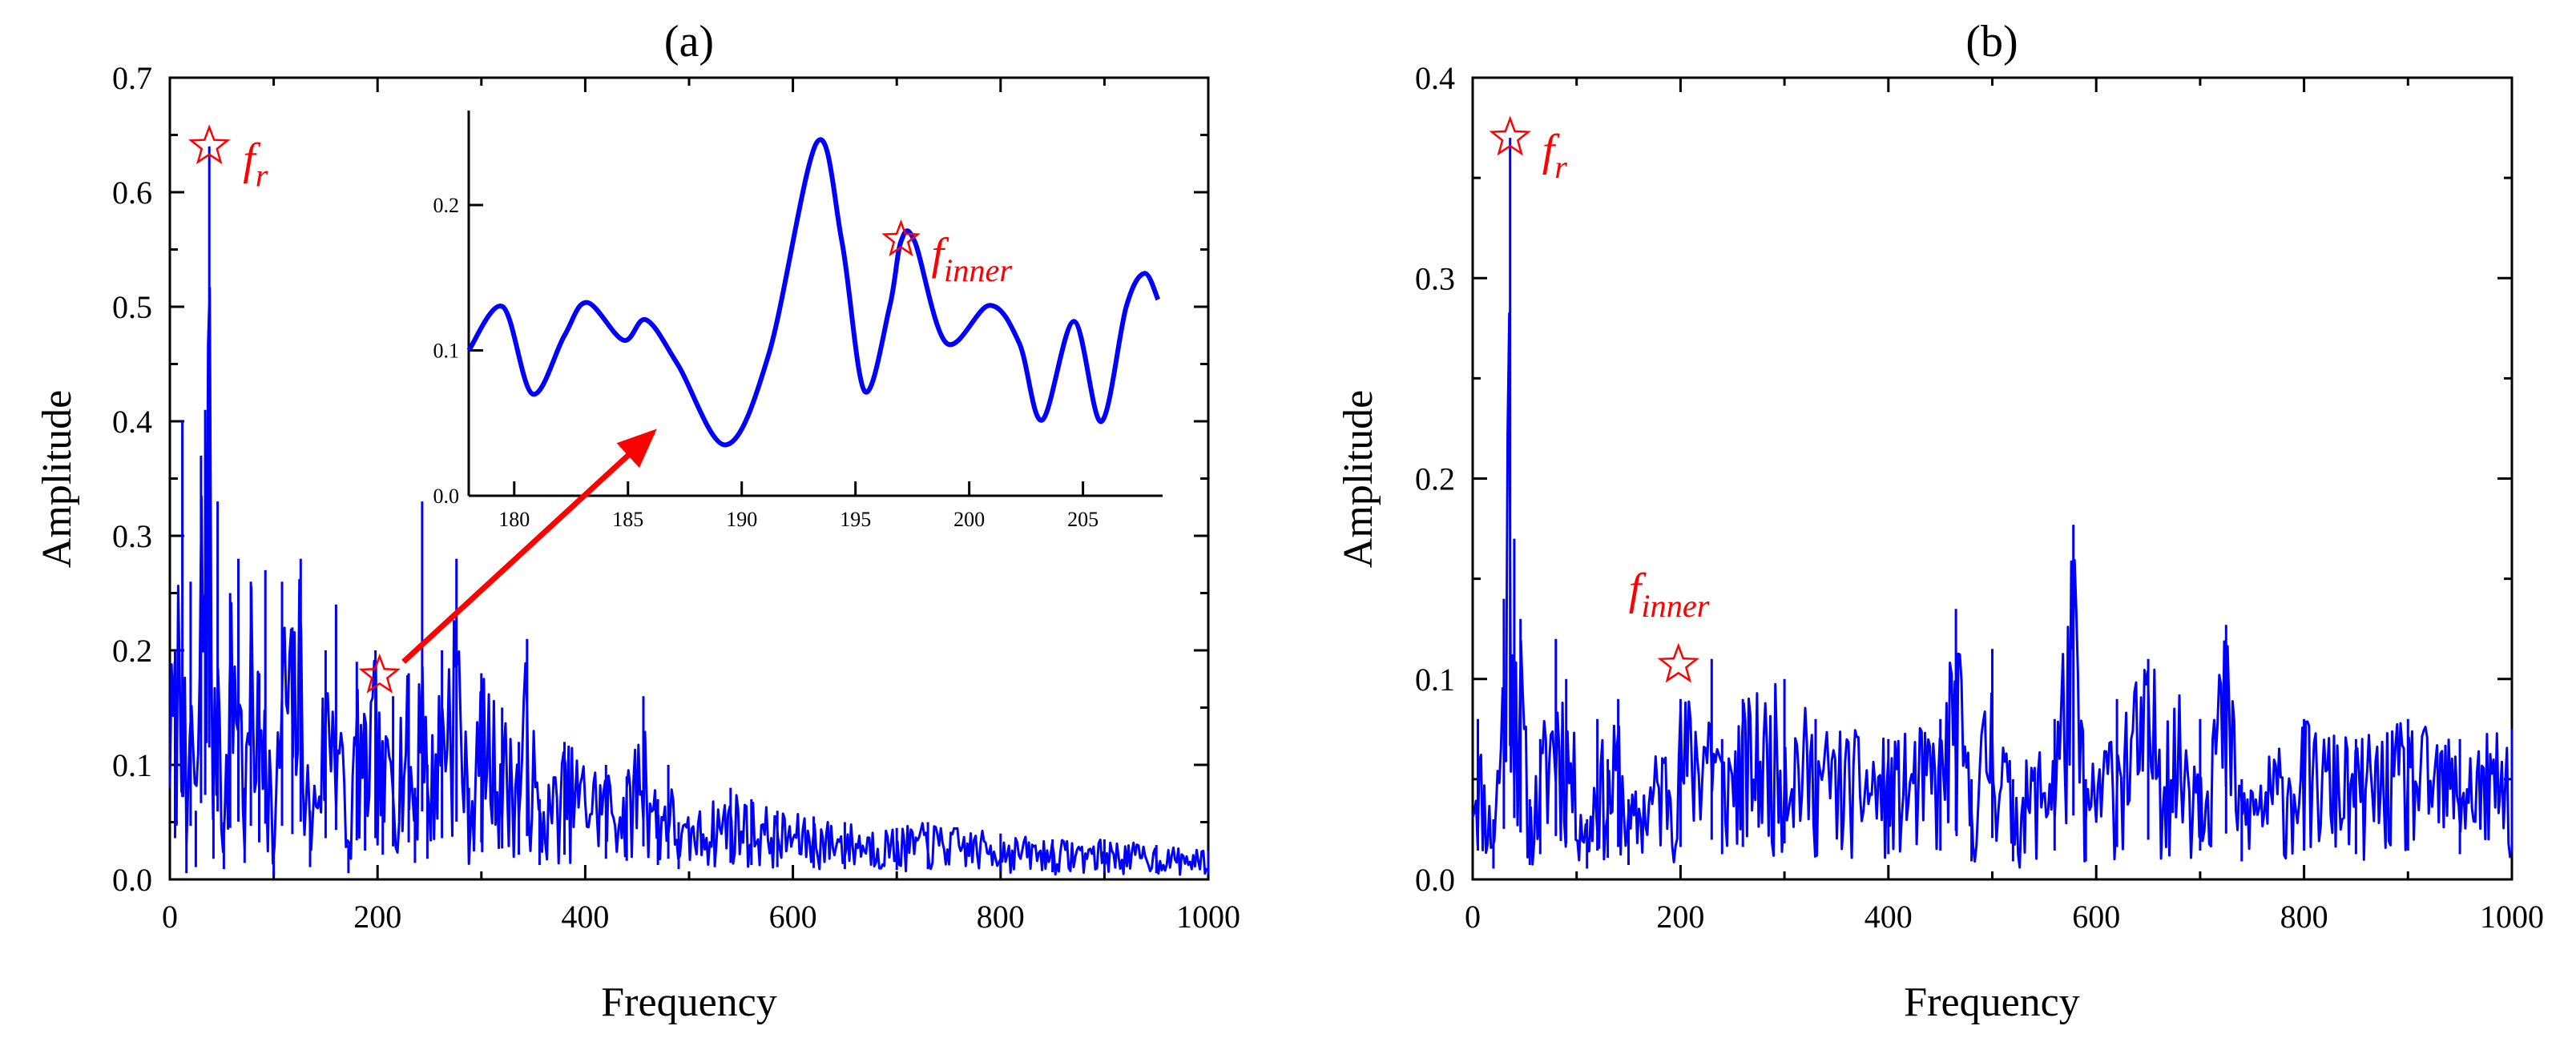 The image size is (2576, 1050). What do you see at coordinates (969, 519) in the screenshot?
I see `inset-x-tick-label: 200` at bounding box center [969, 519].